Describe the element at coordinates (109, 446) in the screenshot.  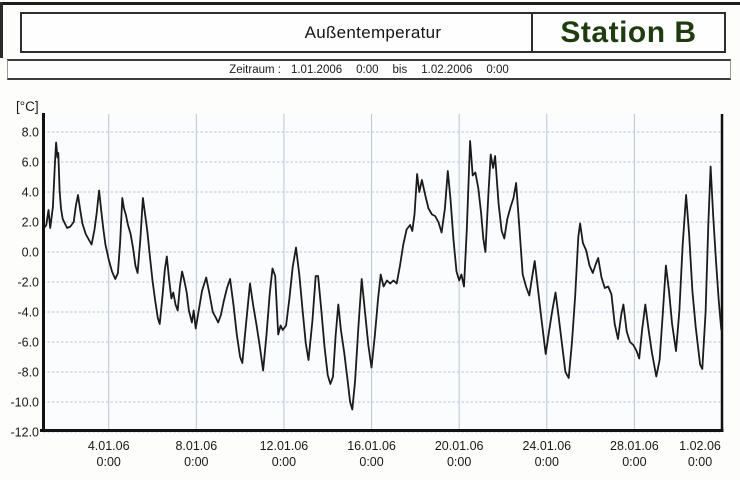
I see `x-tick-date: 4.01.06` at that location.